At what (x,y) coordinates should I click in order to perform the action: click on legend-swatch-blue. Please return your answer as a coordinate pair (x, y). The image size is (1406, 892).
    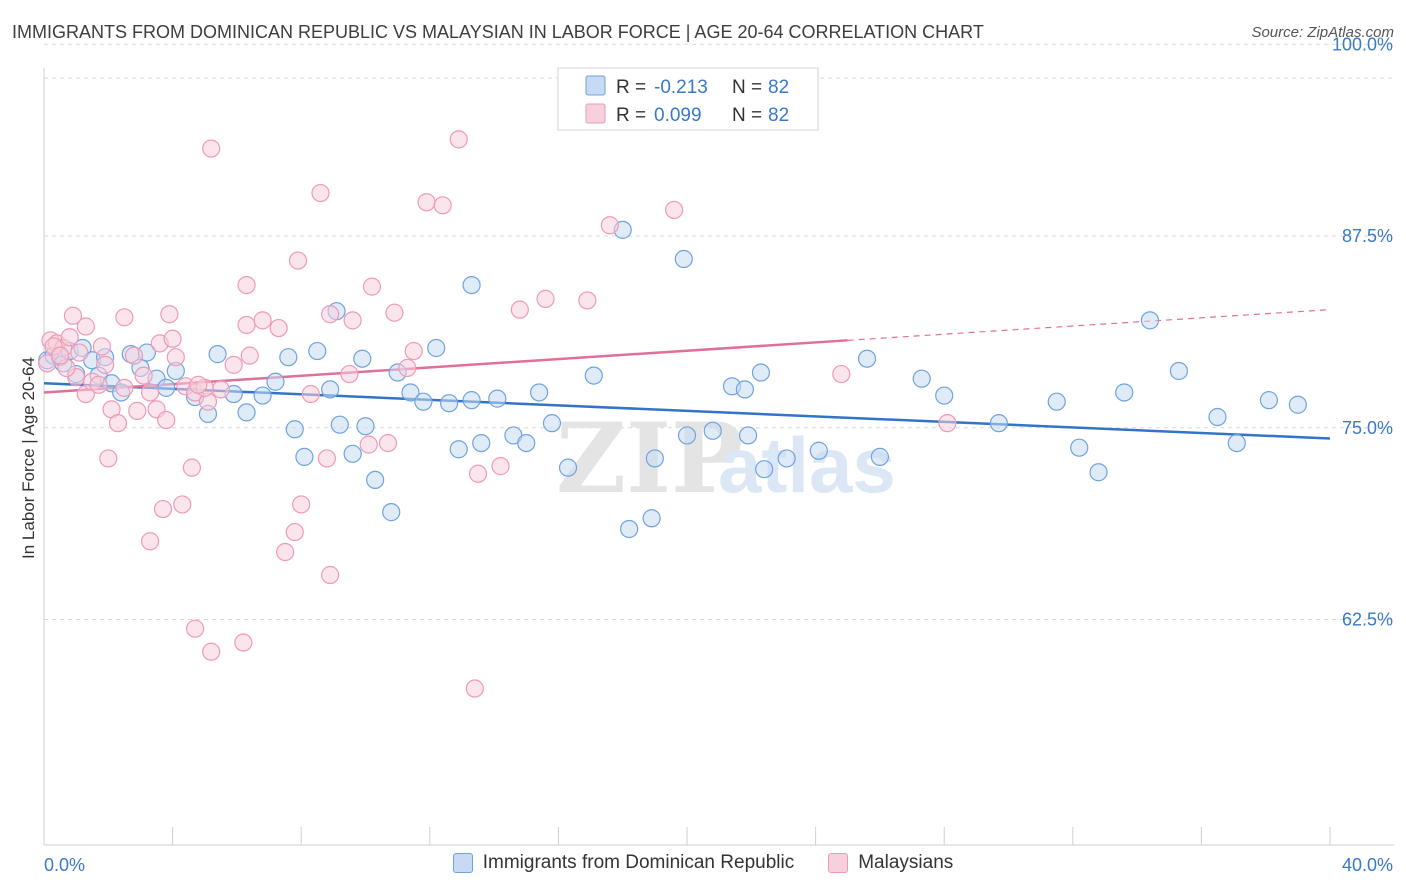
    Looking at the image, I should click on (595, 85).